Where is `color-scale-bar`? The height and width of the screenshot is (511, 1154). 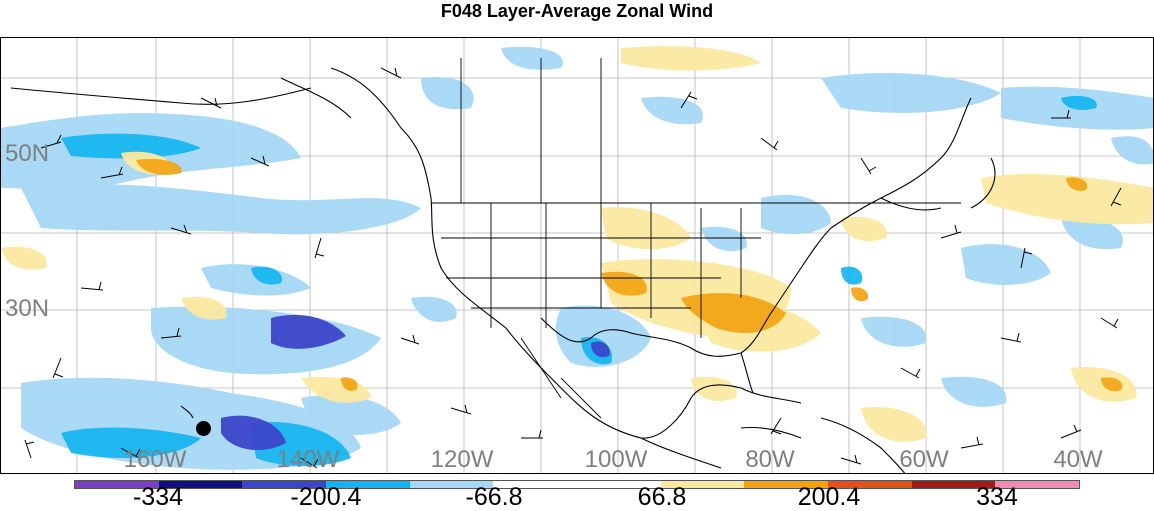
color-scale-bar is located at coordinates (577, 484).